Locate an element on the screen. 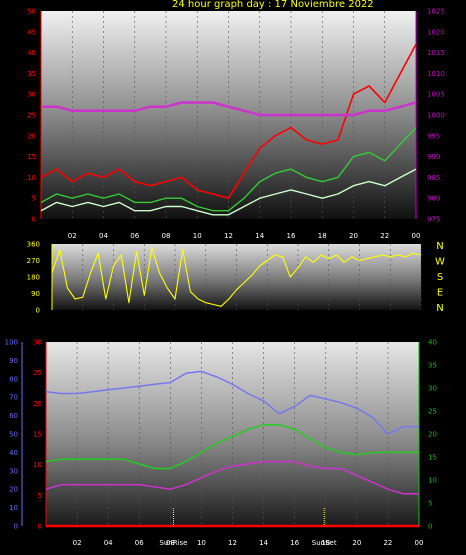 The height and width of the screenshot is (555, 466). humidity-tick-label: 10 is located at coordinates (13, 508).